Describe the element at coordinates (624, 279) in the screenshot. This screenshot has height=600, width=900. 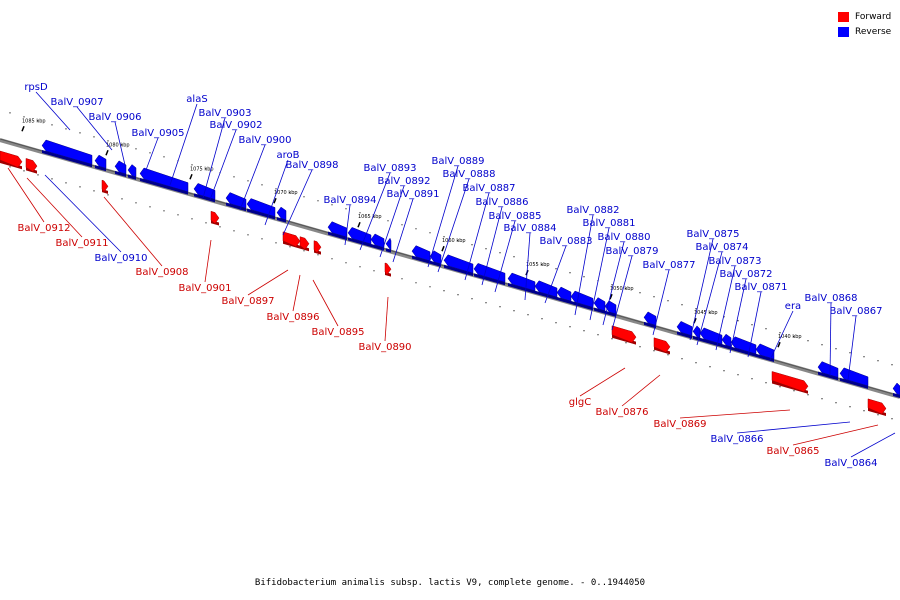
I see `gene-label-BalV_0880: BalV_0880` at that location.